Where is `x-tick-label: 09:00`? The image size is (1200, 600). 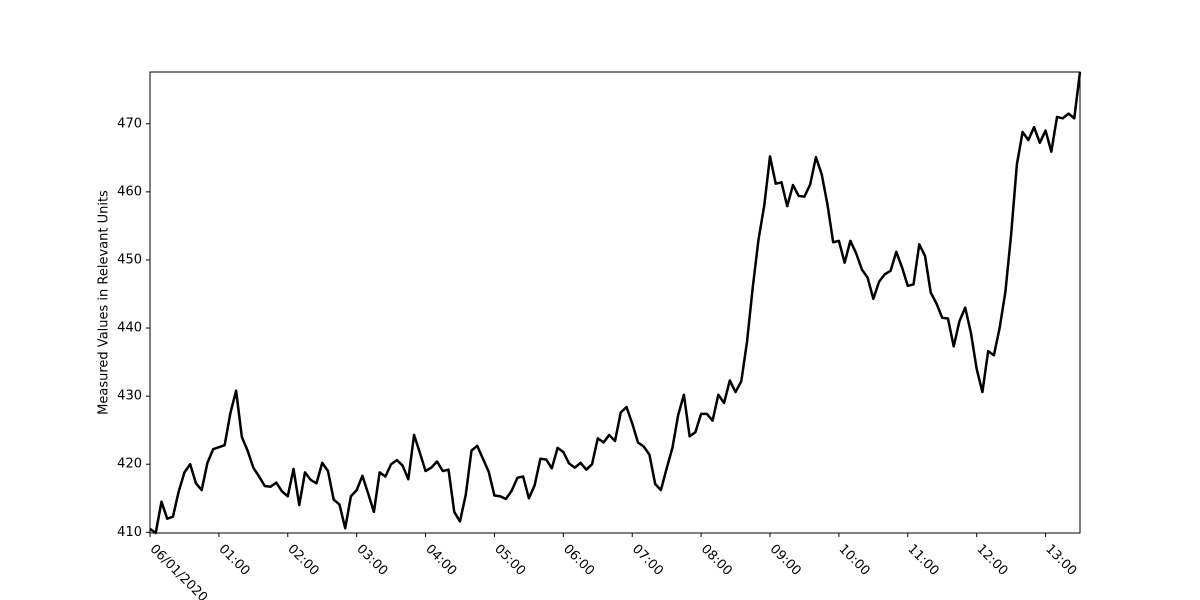
x-tick-label: 09:00 is located at coordinates (785, 560).